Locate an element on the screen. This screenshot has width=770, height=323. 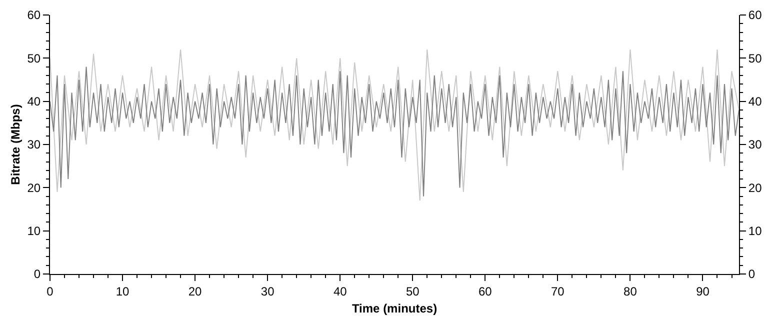
x-axis-title: Time (minutes) is located at coordinates (395, 308).